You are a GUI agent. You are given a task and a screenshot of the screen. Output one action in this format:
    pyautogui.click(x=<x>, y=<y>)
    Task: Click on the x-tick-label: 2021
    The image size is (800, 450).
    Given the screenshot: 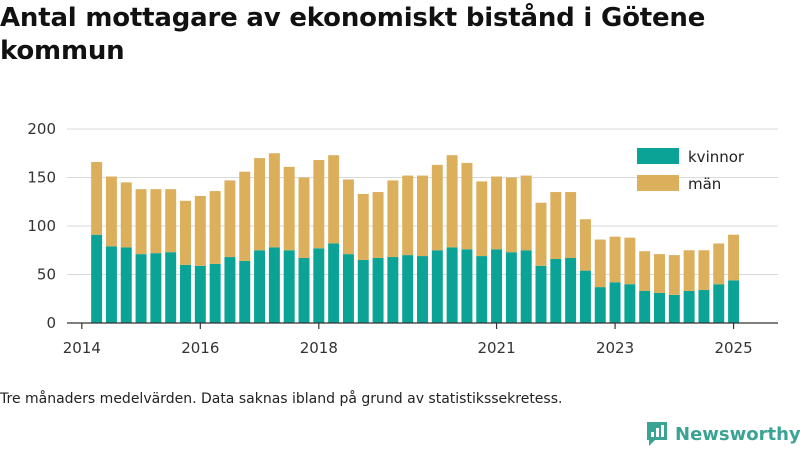 What is the action you would take?
    pyautogui.click(x=496, y=348)
    